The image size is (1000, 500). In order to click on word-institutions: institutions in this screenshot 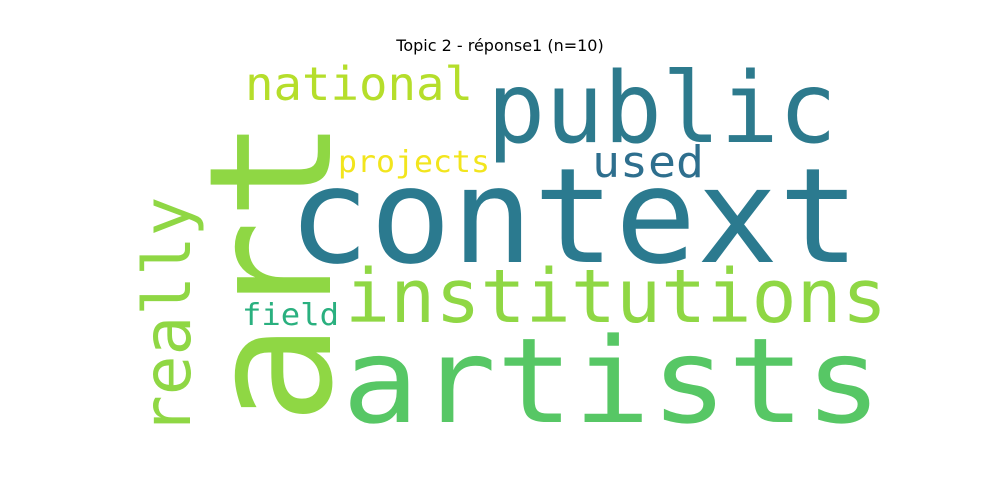, I will do `click(616, 297)`.